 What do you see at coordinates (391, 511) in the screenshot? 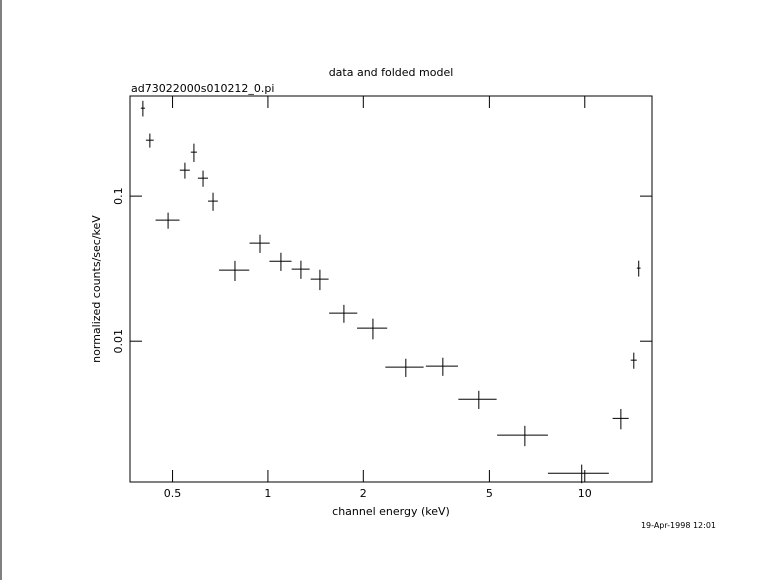
I see `x-axis-label: channel energy (keV)` at bounding box center [391, 511].